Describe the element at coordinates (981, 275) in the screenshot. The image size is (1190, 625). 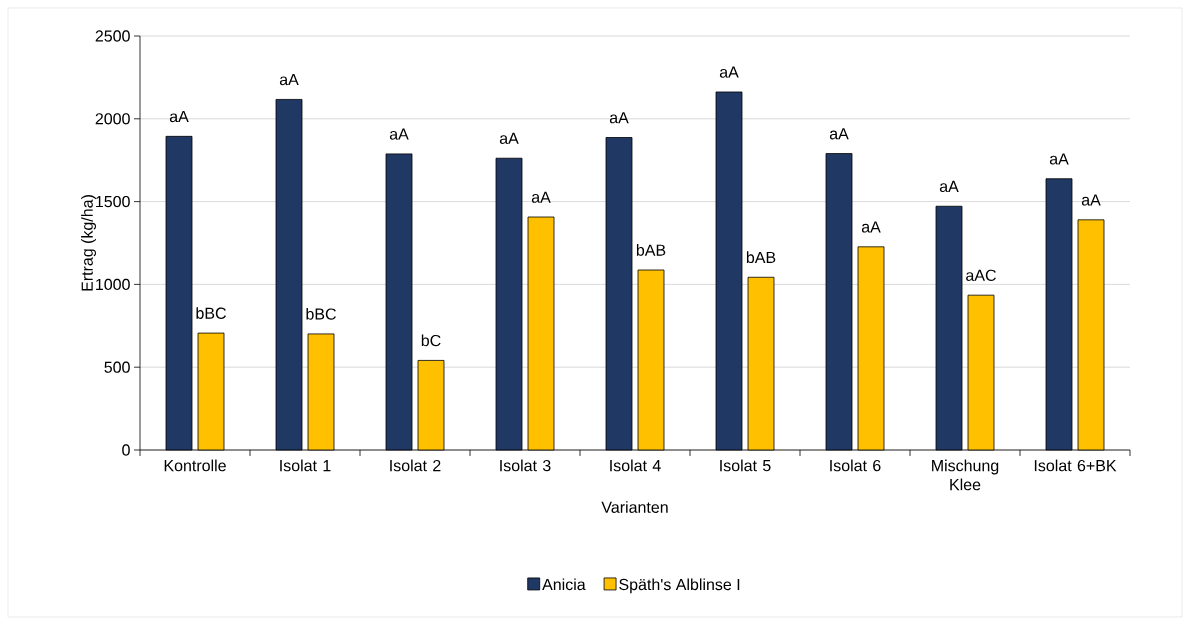
I see `annotation: aAC` at that location.